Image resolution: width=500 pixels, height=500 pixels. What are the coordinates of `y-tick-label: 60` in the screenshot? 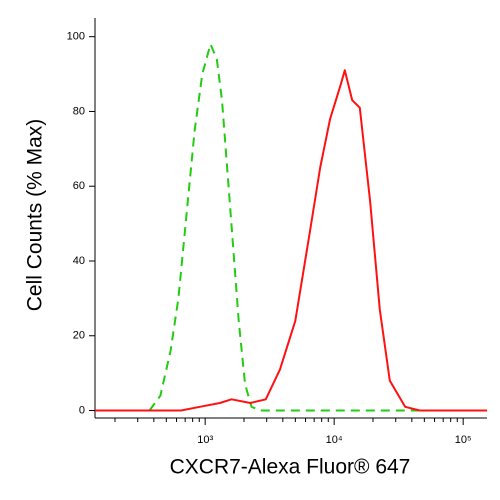 It's located at (79, 186).